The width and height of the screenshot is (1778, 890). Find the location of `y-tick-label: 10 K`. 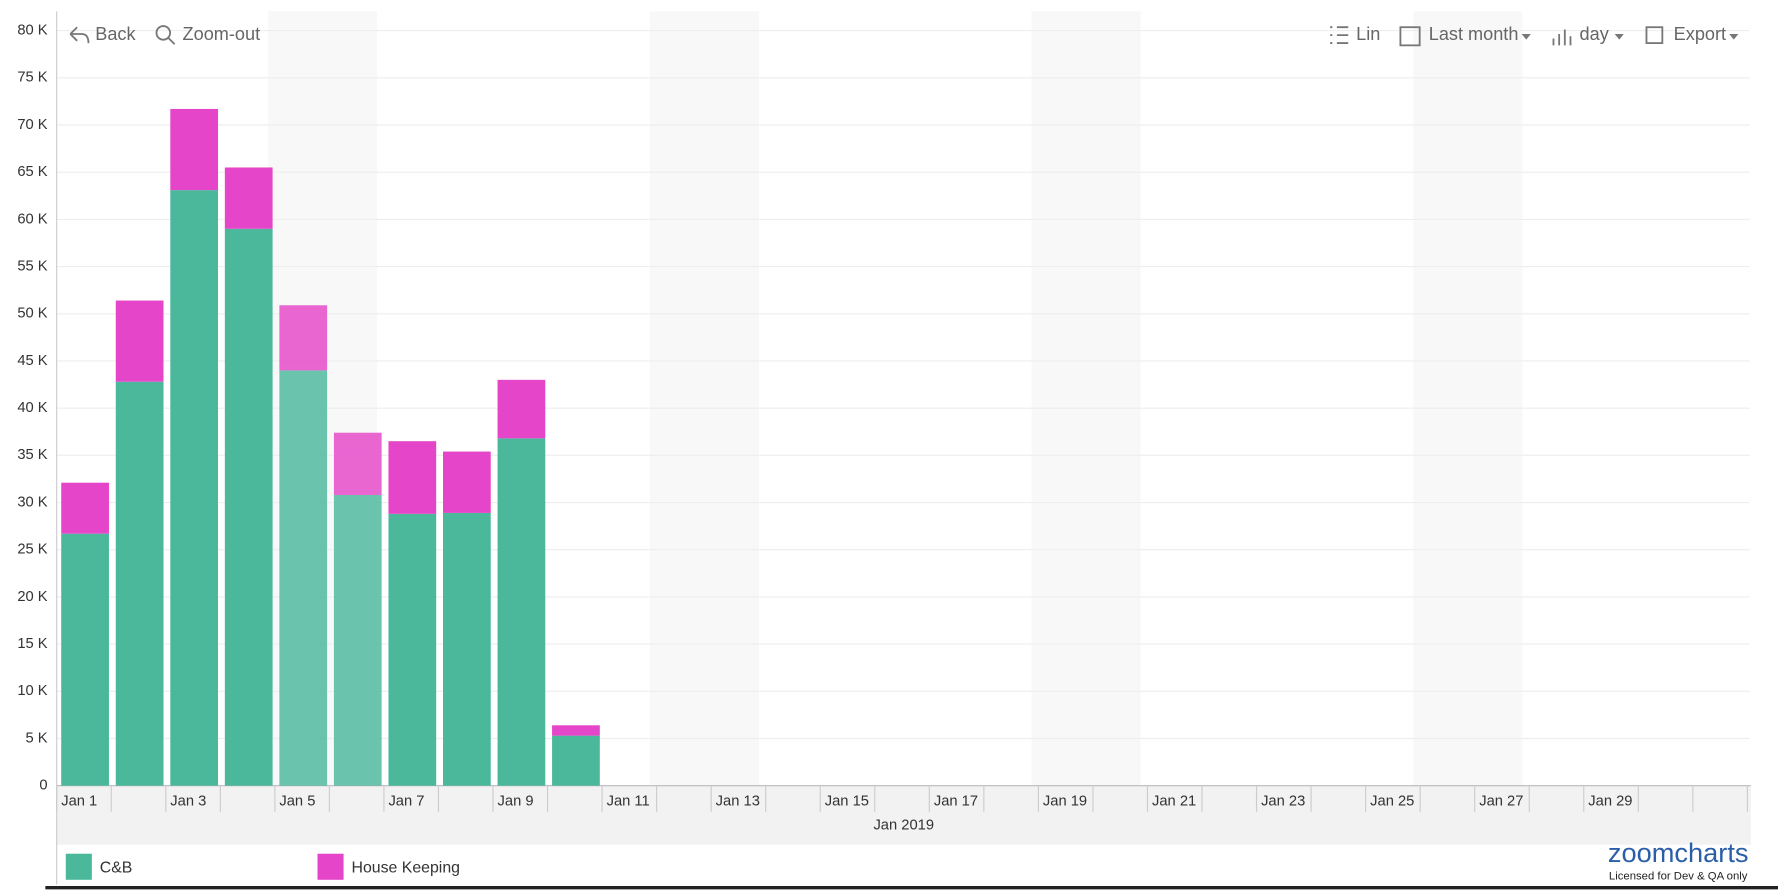

y-tick-label: 10 K is located at coordinates (32, 691).